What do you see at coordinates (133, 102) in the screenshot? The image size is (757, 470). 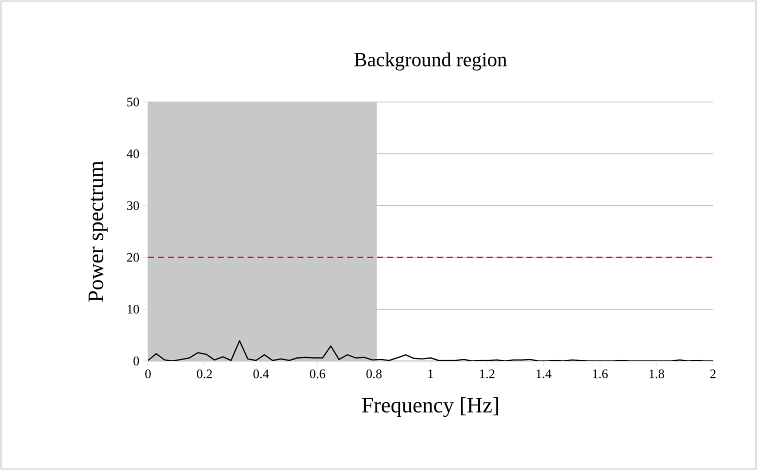 I see `y-tick-label: 50` at bounding box center [133, 102].